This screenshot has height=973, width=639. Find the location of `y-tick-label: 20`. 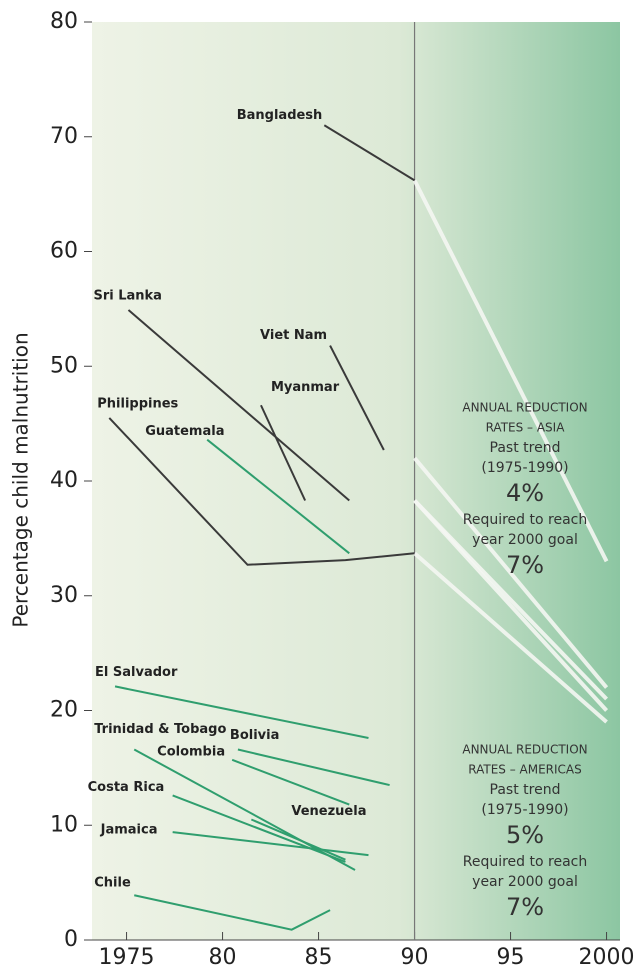

y-tick-label: 20 is located at coordinates (64, 710).